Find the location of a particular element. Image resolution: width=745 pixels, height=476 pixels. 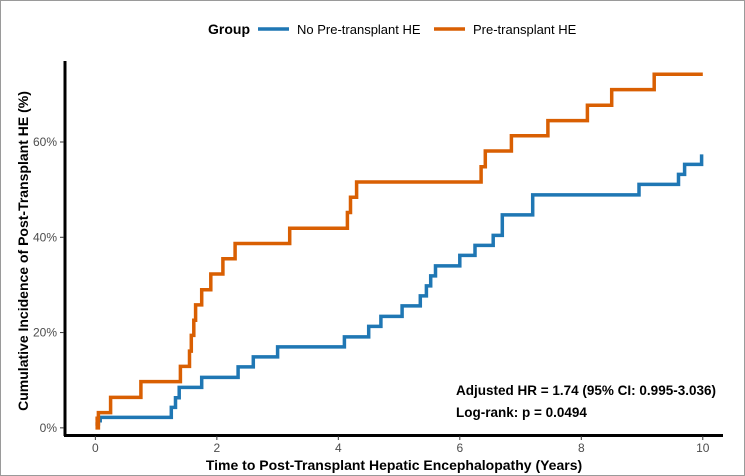

x-tick-label-6: 6 is located at coordinates (459, 448).